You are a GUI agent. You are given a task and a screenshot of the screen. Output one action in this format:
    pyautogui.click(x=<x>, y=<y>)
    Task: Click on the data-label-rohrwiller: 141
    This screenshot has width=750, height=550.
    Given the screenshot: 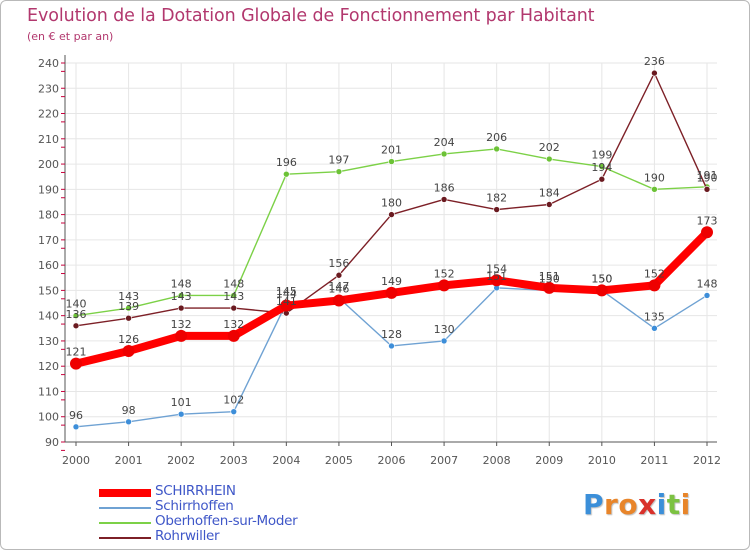 What is the action you would take?
    pyautogui.click(x=286, y=301)
    